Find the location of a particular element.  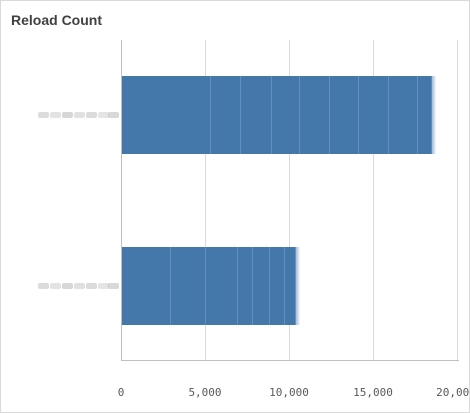

chart-title: Reload Count is located at coordinates (56, 20).